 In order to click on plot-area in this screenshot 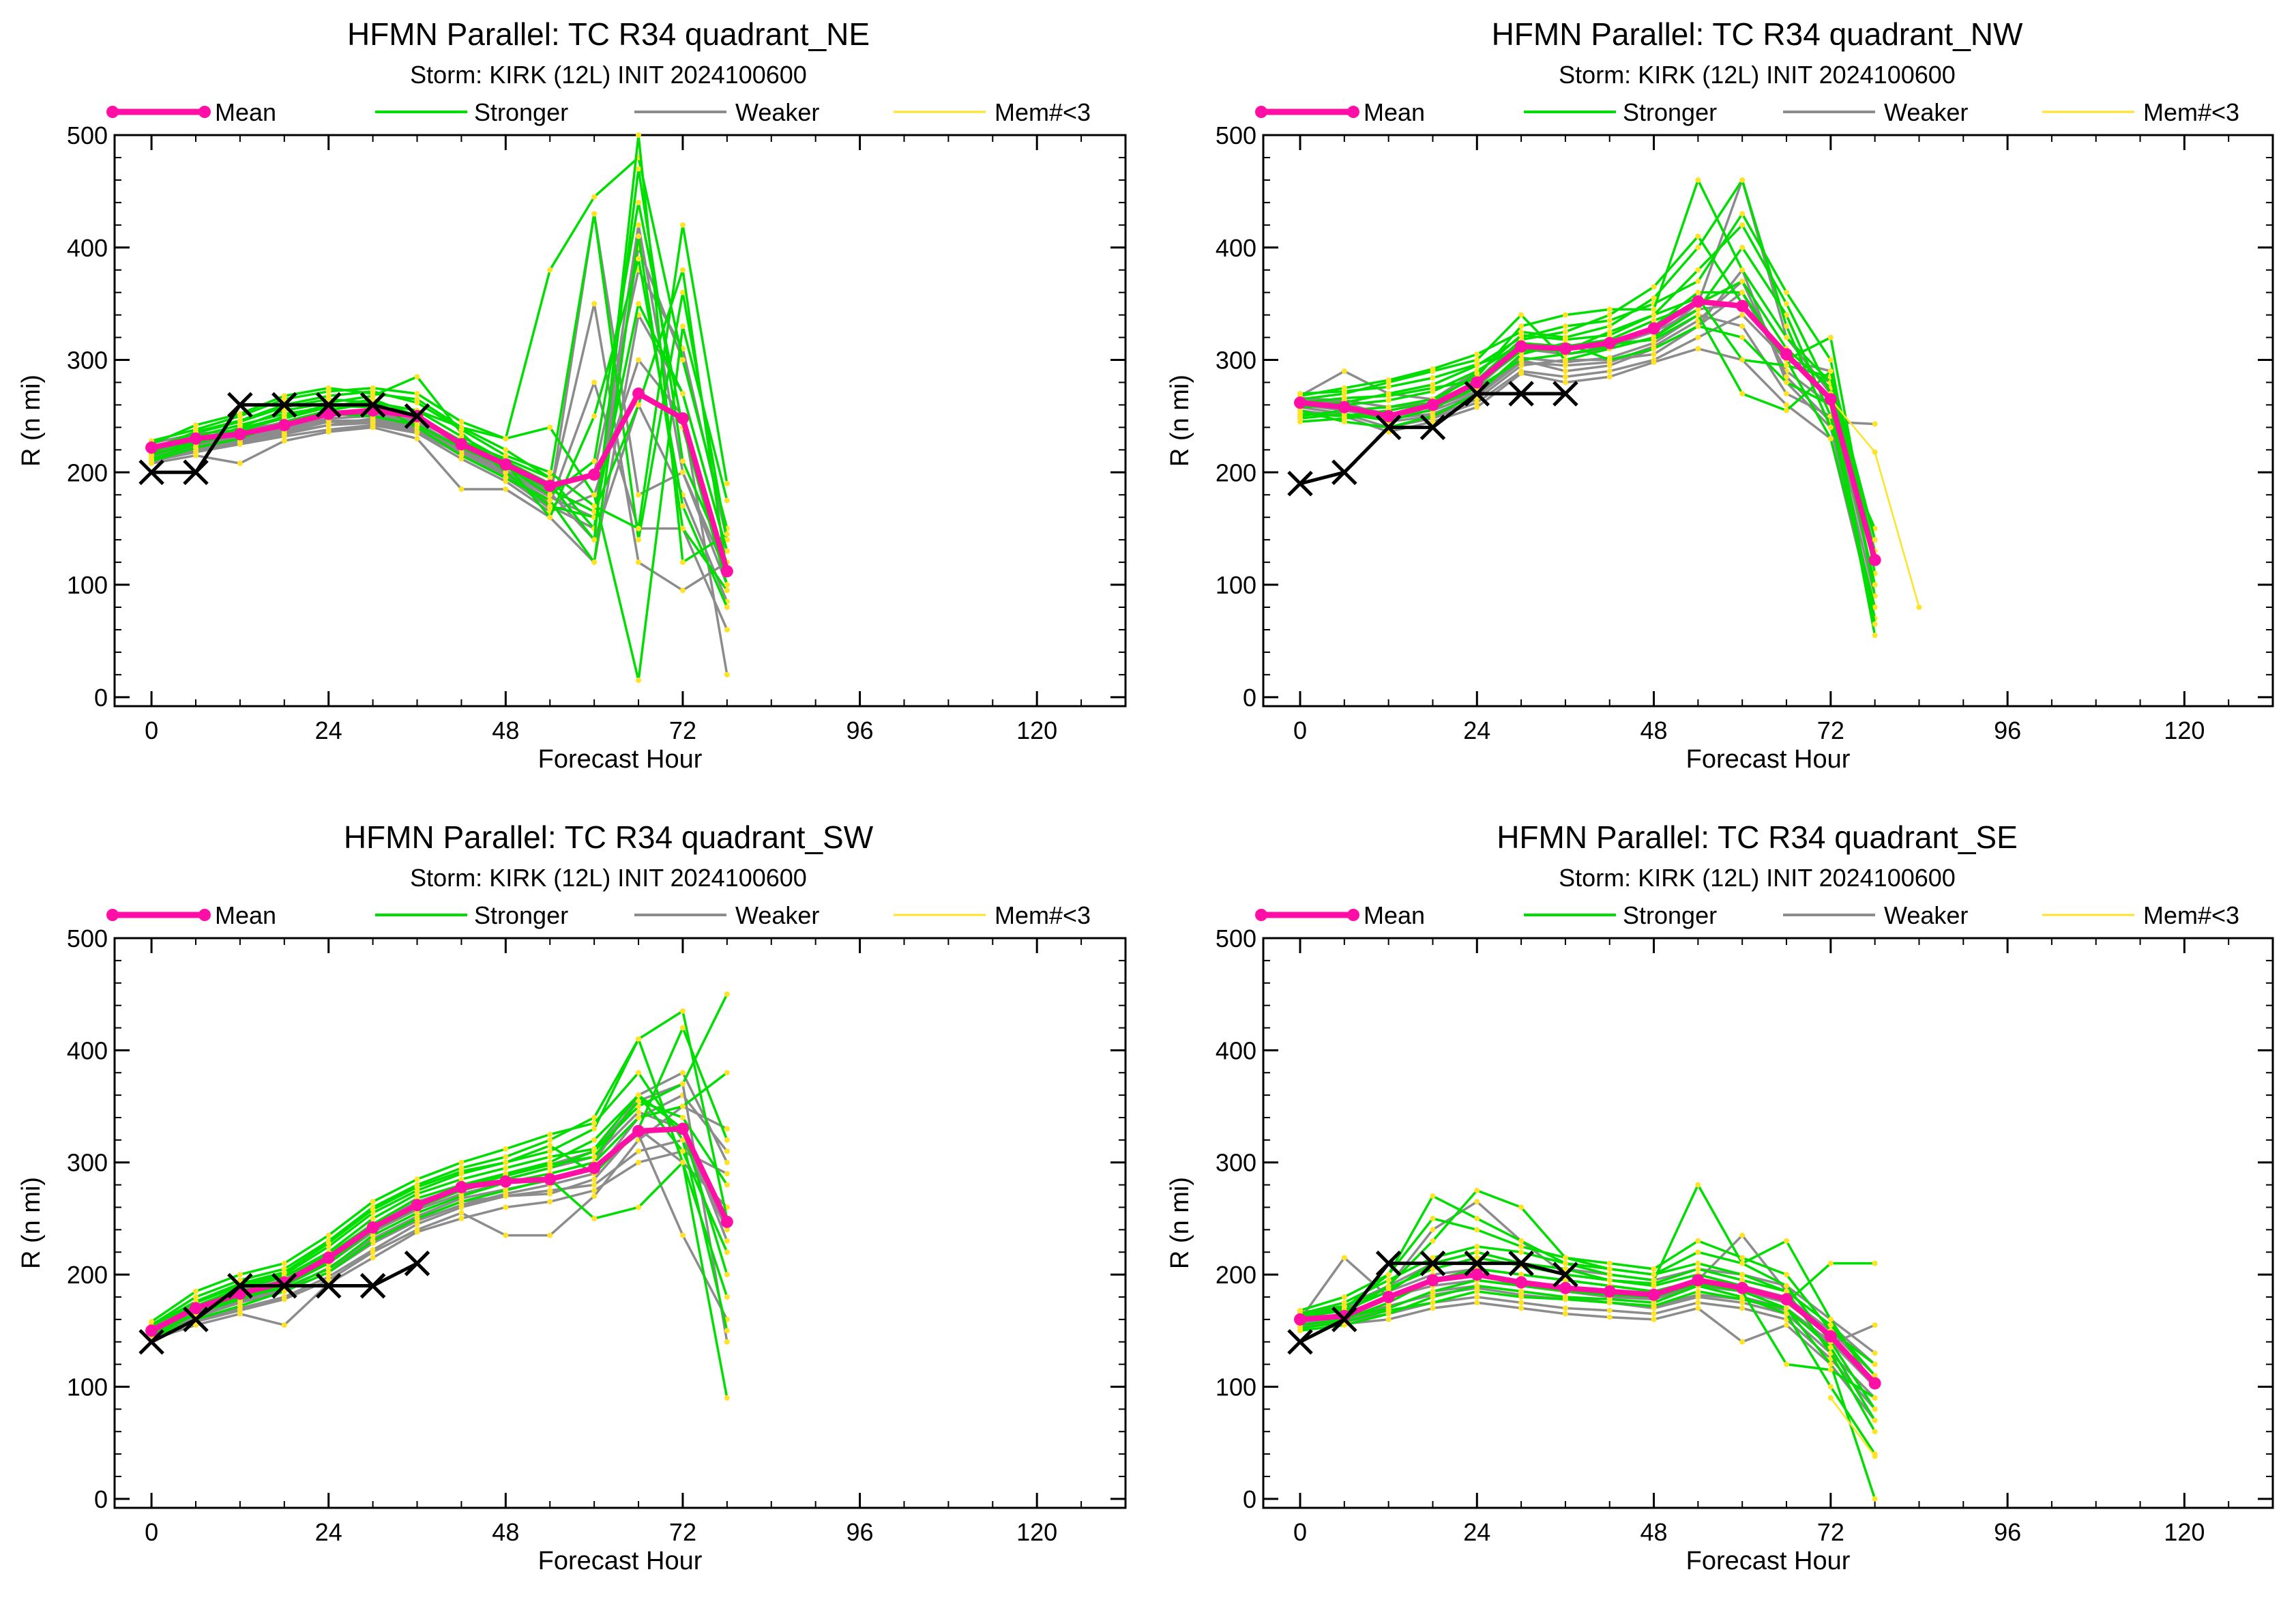, I will do `click(1605, 408)`.